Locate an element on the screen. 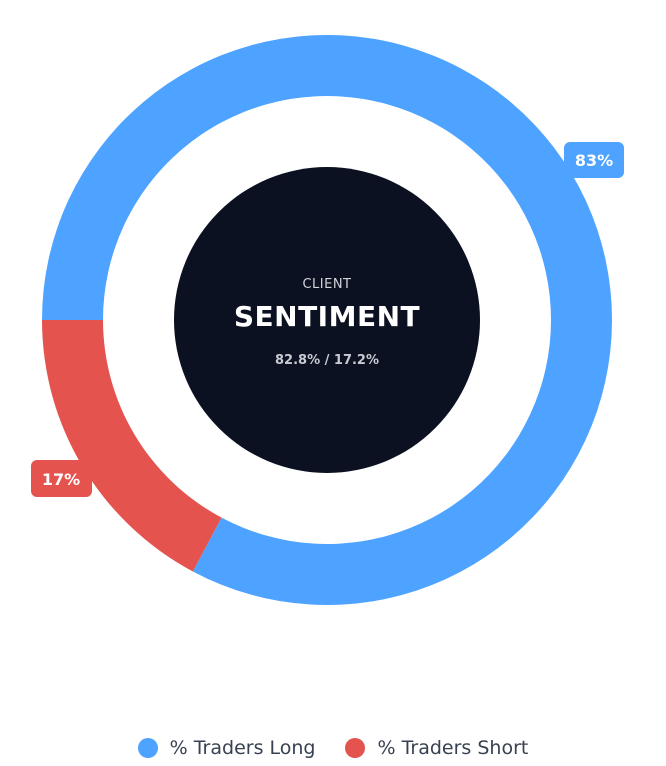 The width and height of the screenshot is (666, 766). data-label-long-badge is located at coordinates (594, 160).